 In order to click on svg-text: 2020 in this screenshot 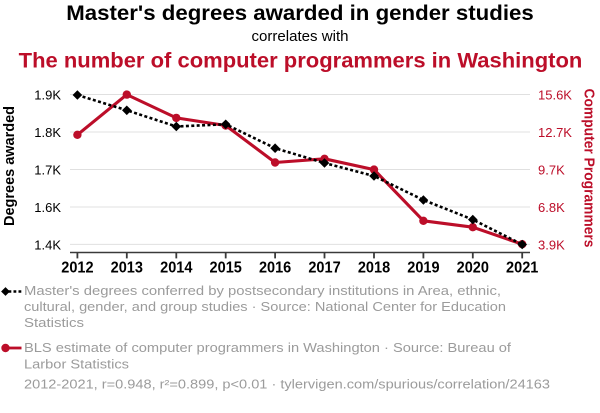, I will do `click(473, 268)`.